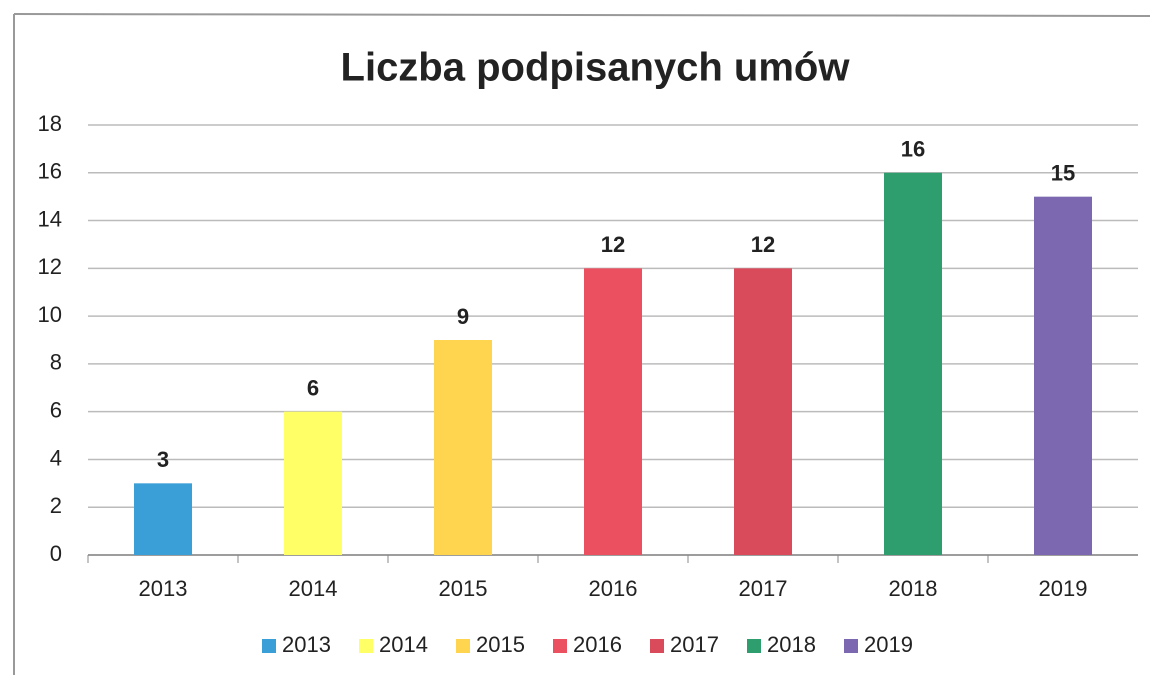 This screenshot has height=675, width=1150. What do you see at coordinates (313, 588) in the screenshot?
I see `x-tick-label: 2014` at bounding box center [313, 588].